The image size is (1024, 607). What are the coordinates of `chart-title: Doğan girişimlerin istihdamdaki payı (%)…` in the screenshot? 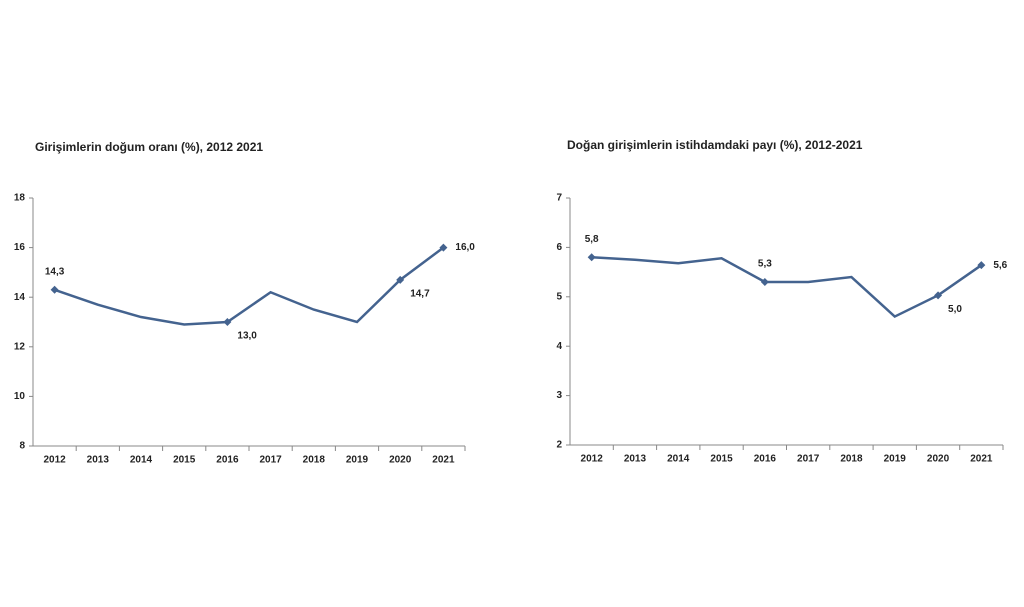 It's located at (715, 145).